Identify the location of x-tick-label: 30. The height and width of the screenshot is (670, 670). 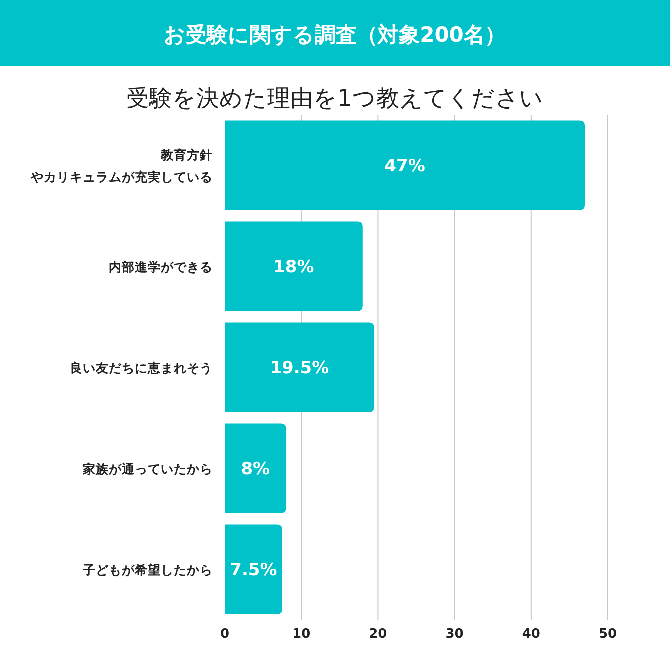
(455, 634).